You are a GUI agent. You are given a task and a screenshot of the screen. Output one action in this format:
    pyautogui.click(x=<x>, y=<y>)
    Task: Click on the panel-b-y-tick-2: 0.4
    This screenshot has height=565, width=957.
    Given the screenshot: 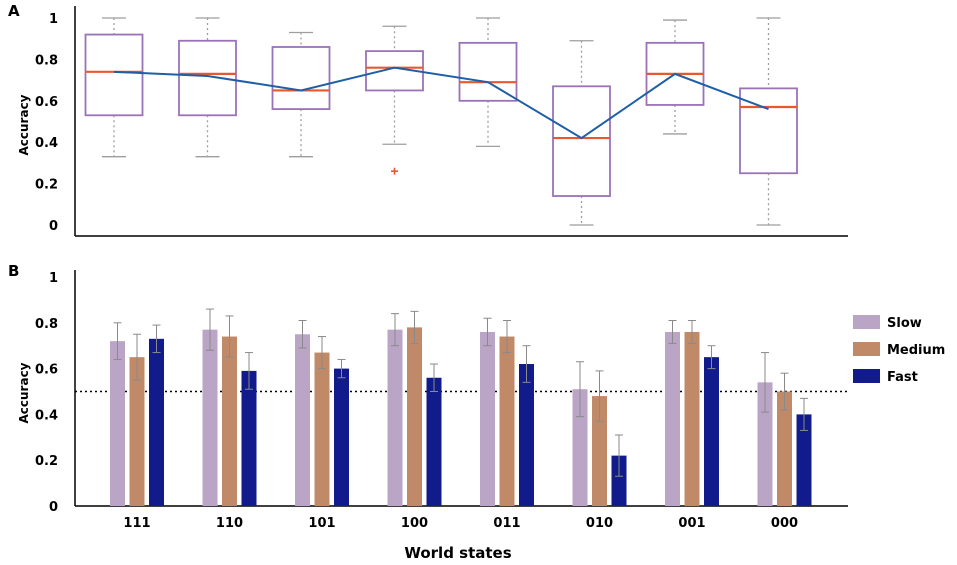 What is the action you would take?
    pyautogui.click(x=46, y=415)
    